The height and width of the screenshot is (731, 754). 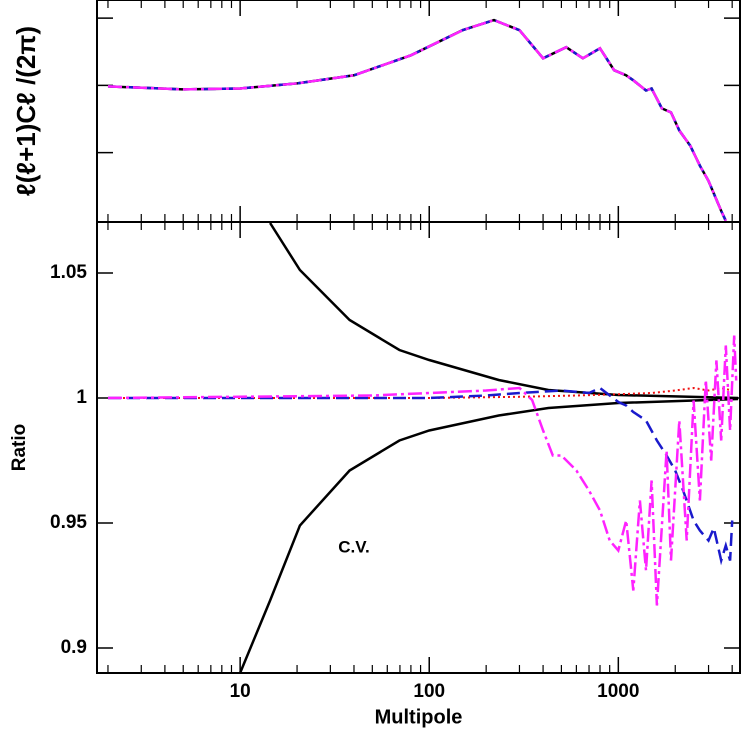 What do you see at coordinates (354, 546) in the screenshot?
I see `annotation: C.V.` at bounding box center [354, 546].